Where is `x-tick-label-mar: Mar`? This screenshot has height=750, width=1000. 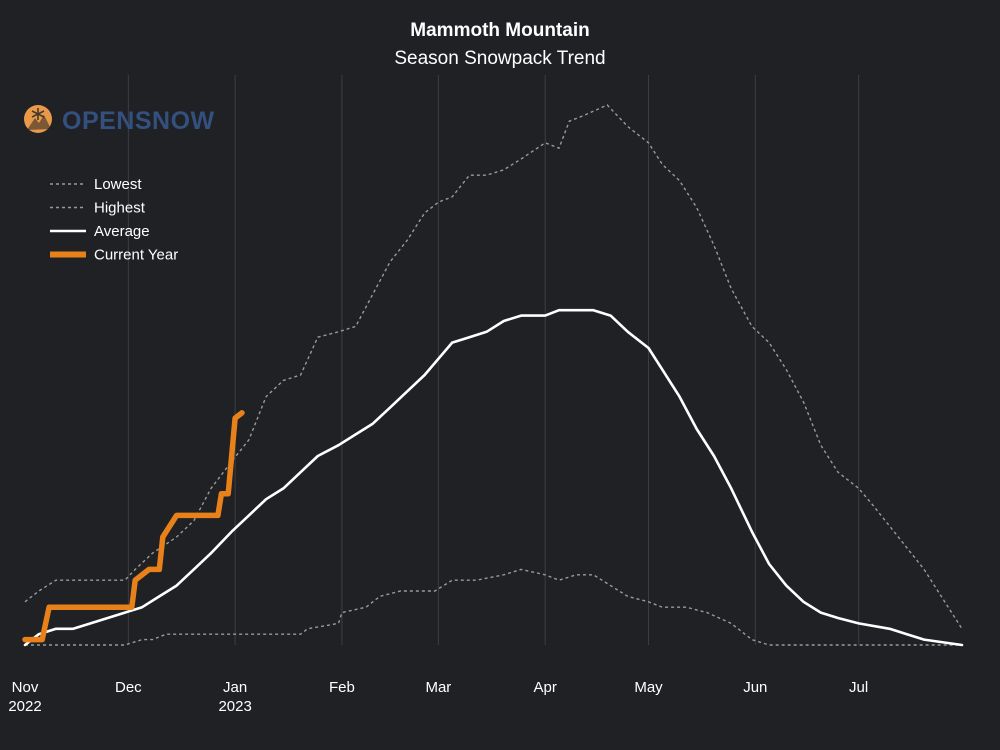 x-tick-label-mar: Mar is located at coordinates (438, 687).